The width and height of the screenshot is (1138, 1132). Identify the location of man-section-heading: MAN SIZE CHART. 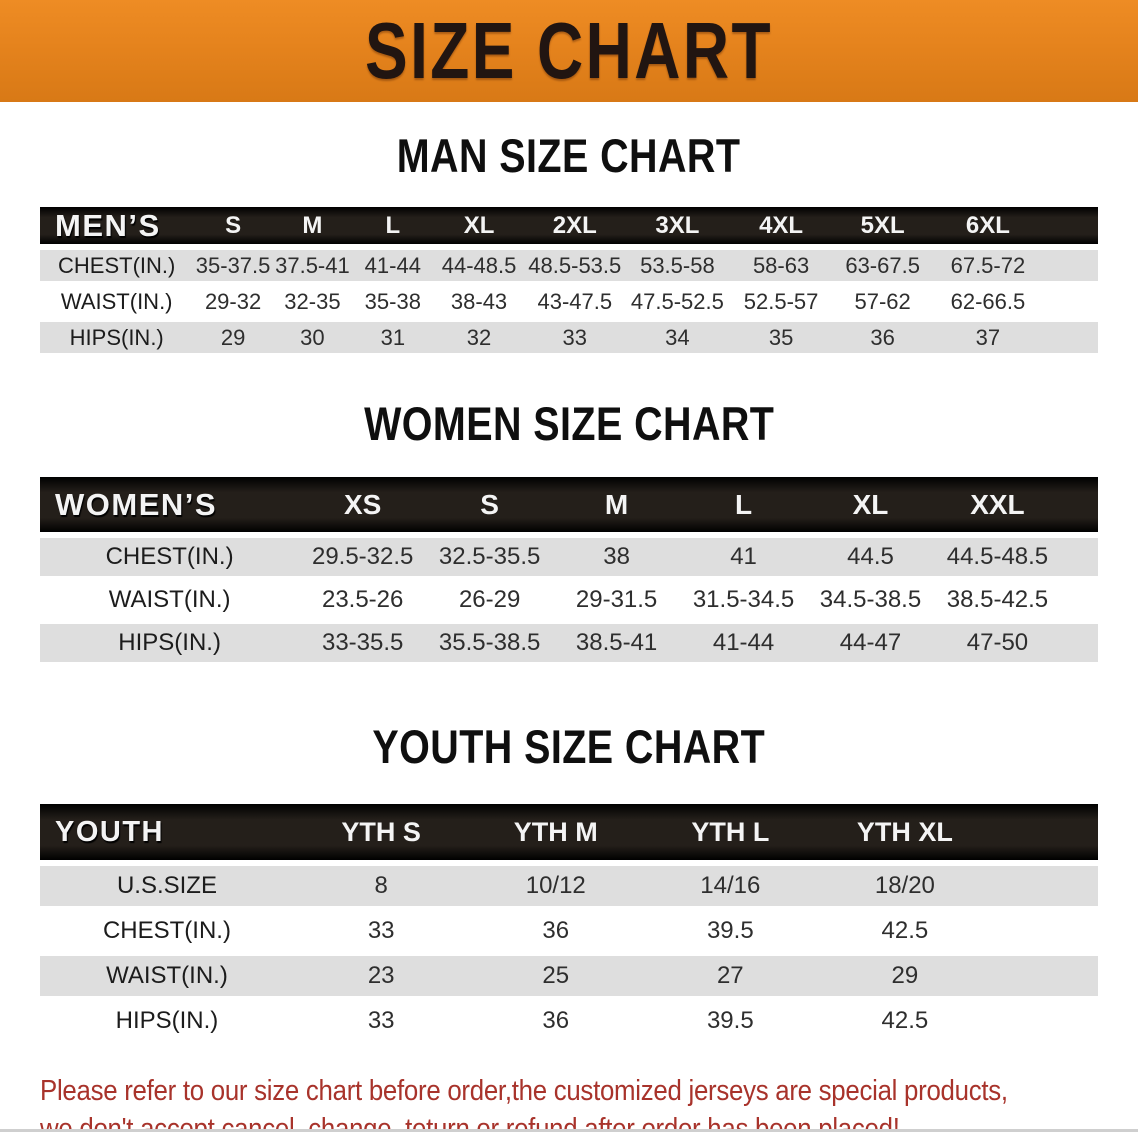
(569, 155).